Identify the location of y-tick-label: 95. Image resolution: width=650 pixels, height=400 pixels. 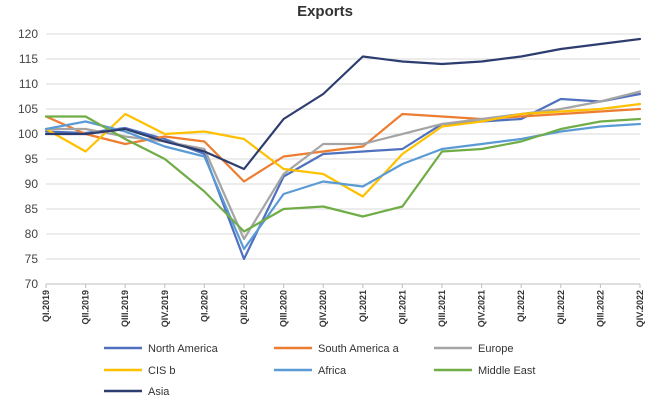
(32, 159).